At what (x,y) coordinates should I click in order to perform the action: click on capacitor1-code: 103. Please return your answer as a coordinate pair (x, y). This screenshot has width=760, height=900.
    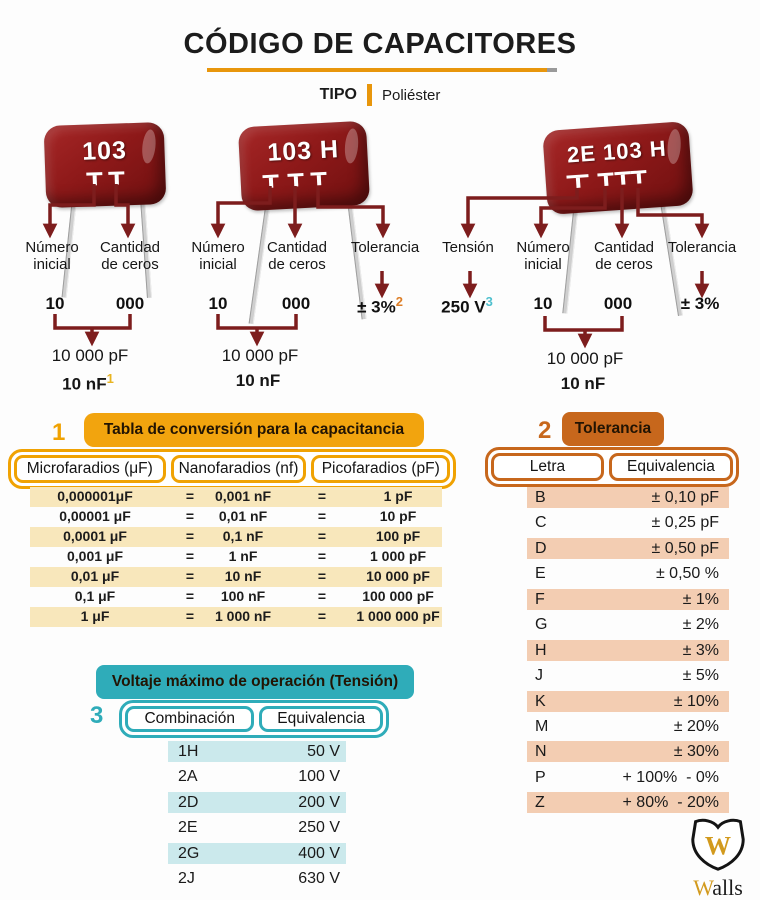
    Looking at the image, I should click on (104, 151).